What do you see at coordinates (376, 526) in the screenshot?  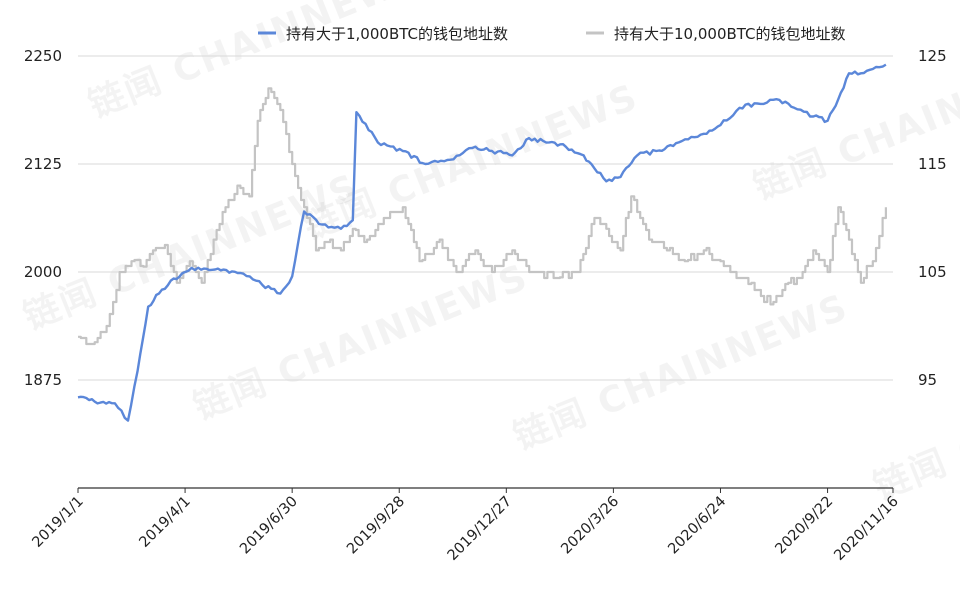 I see `x-tick-label: 2019/9/28` at bounding box center [376, 526].